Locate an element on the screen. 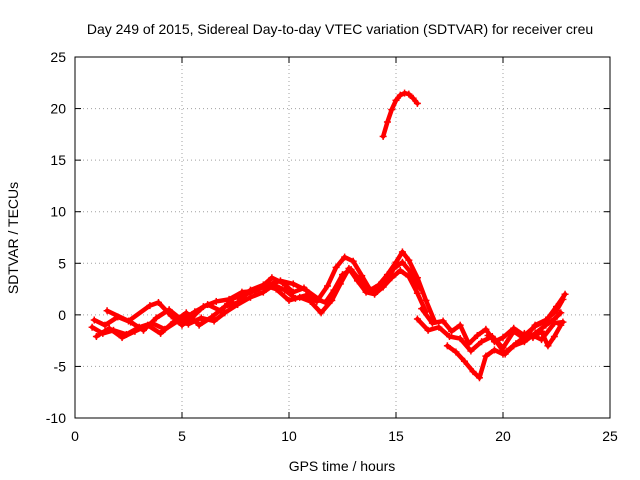 This screenshot has height=480, width=640. x-tick-label: 25 is located at coordinates (610, 436).